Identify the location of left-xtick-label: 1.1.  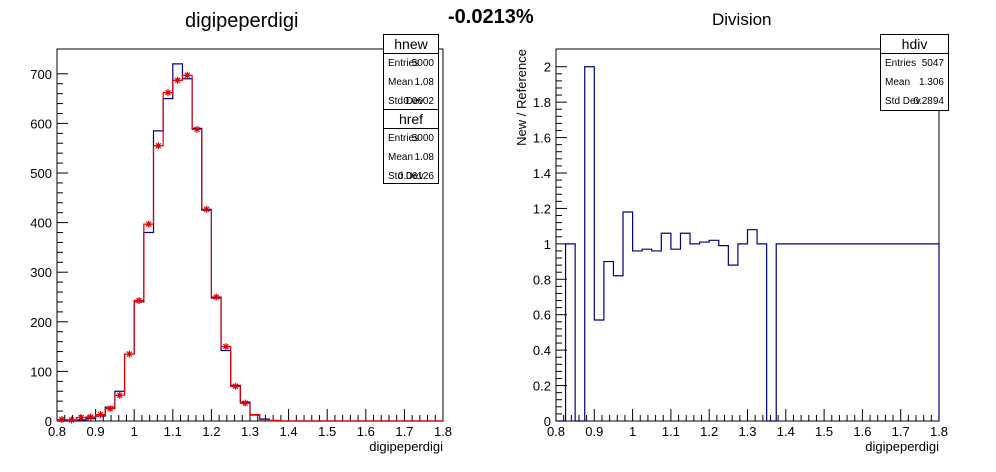
(173, 431).